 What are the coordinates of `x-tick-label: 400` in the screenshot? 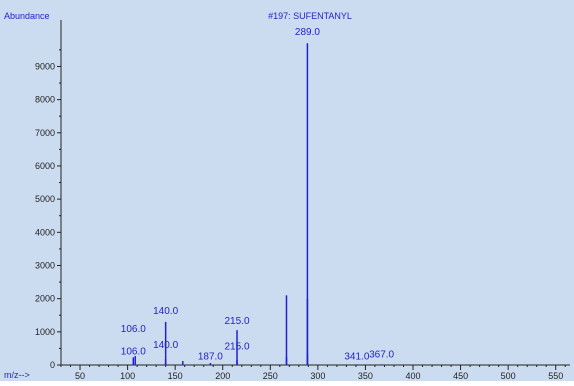 It's located at (413, 376).